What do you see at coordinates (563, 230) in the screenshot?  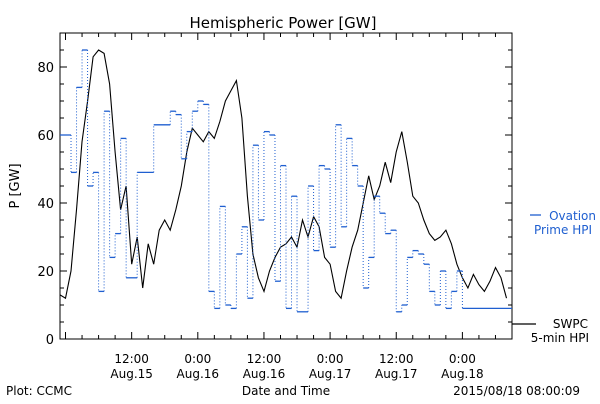 I see `legend-ovation-label-line2: Prime HPI` at bounding box center [563, 230].